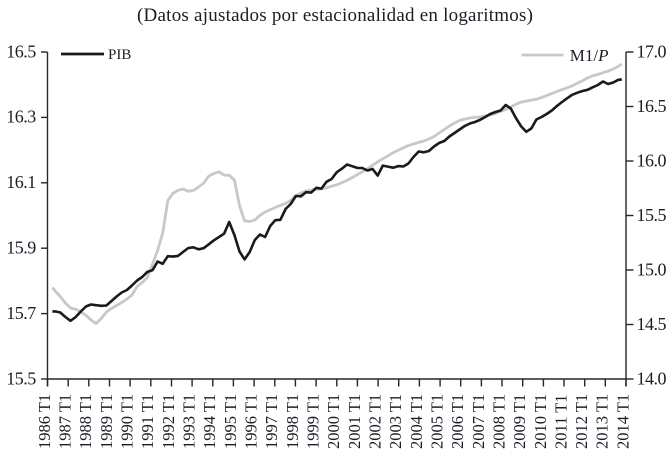  Describe the element at coordinates (292, 421) in the screenshot. I see `svg-text: 1998 T1` at that location.